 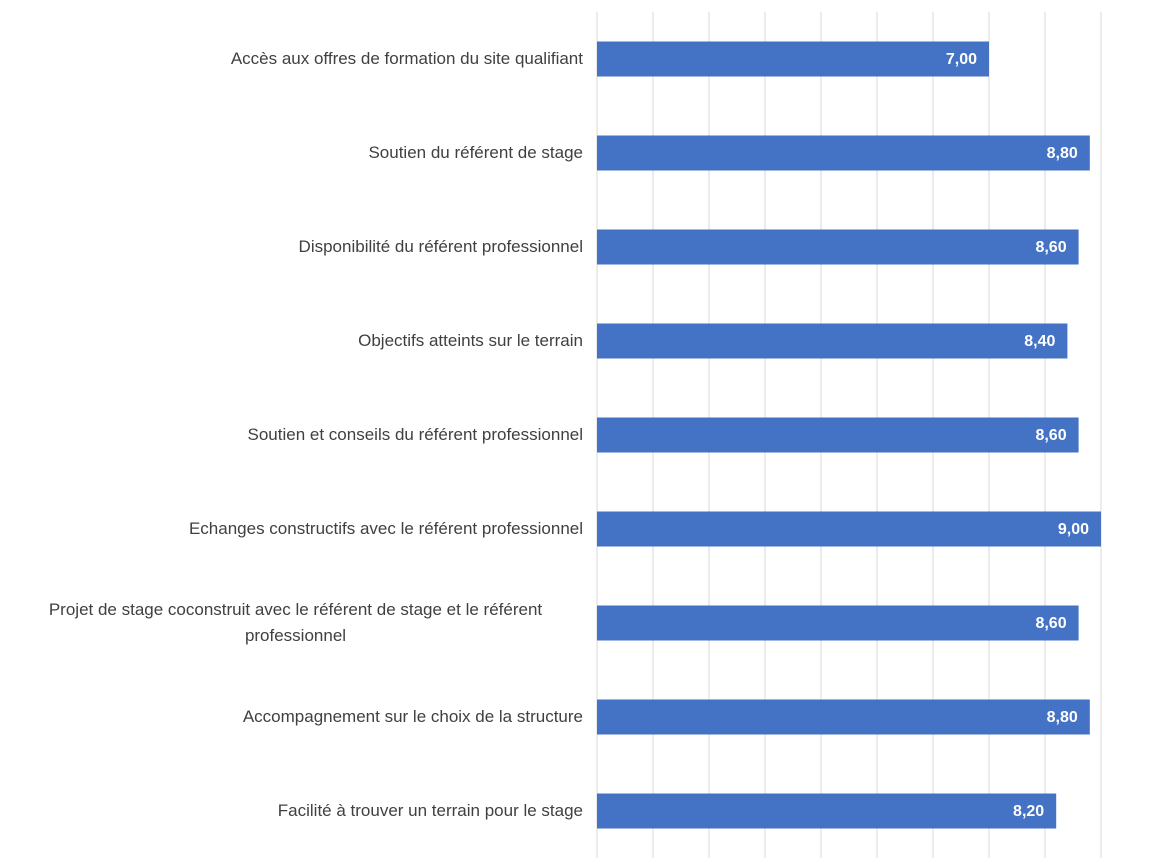 What do you see at coordinates (1028, 811) in the screenshot?
I see `value-label: 8,20` at bounding box center [1028, 811].